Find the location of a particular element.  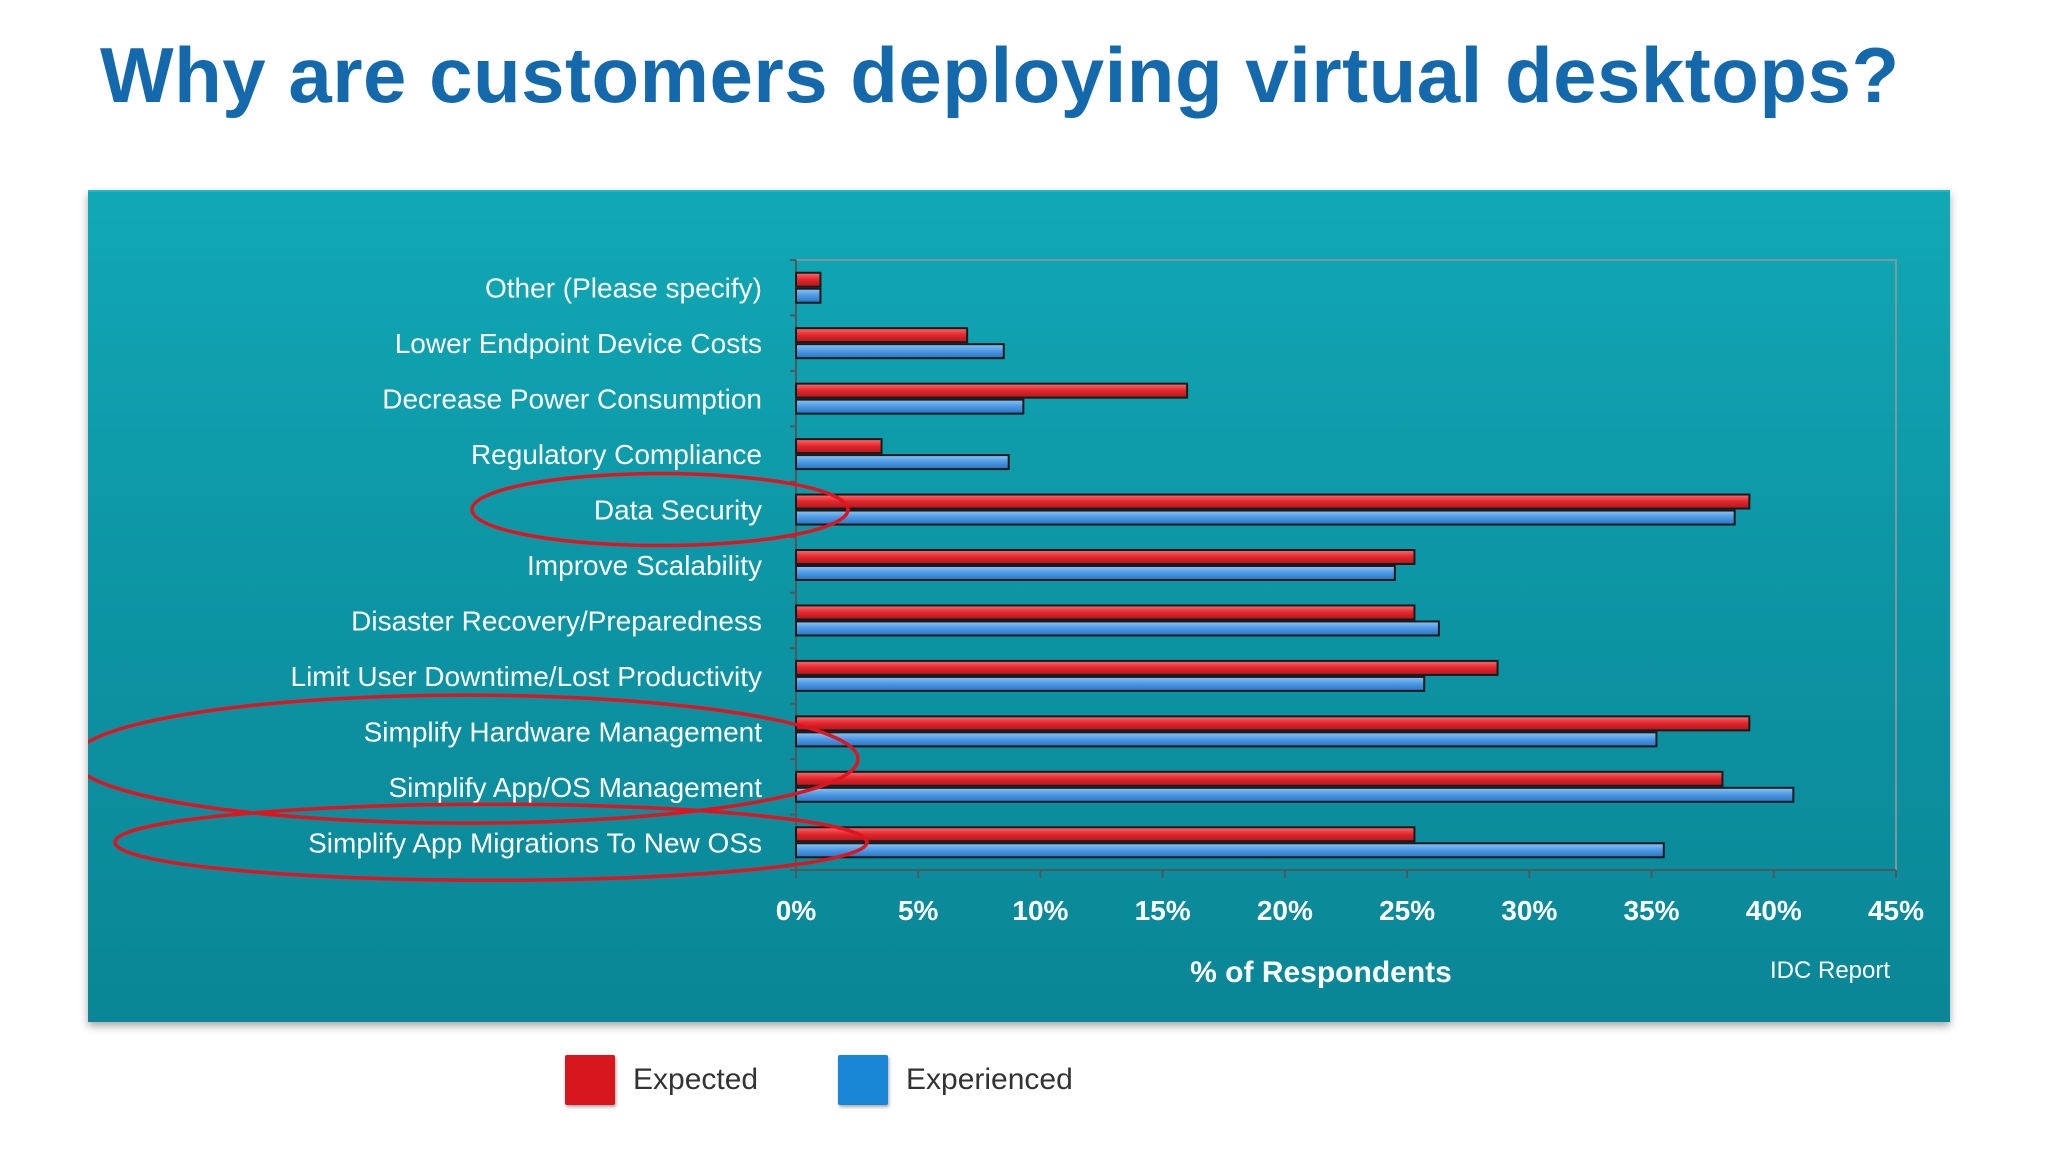

category-label: Disaster Recovery/Preparedness is located at coordinates (556, 620).